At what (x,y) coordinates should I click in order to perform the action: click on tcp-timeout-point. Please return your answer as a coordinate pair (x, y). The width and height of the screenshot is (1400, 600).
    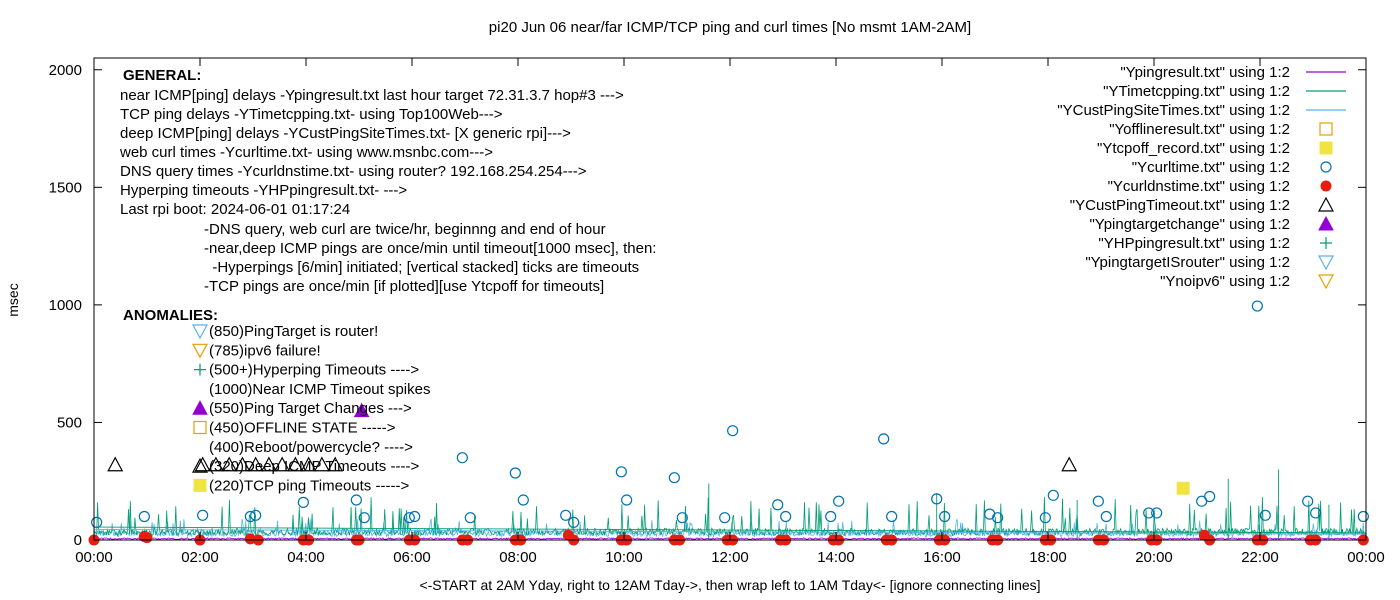
    Looking at the image, I should click on (1183, 488).